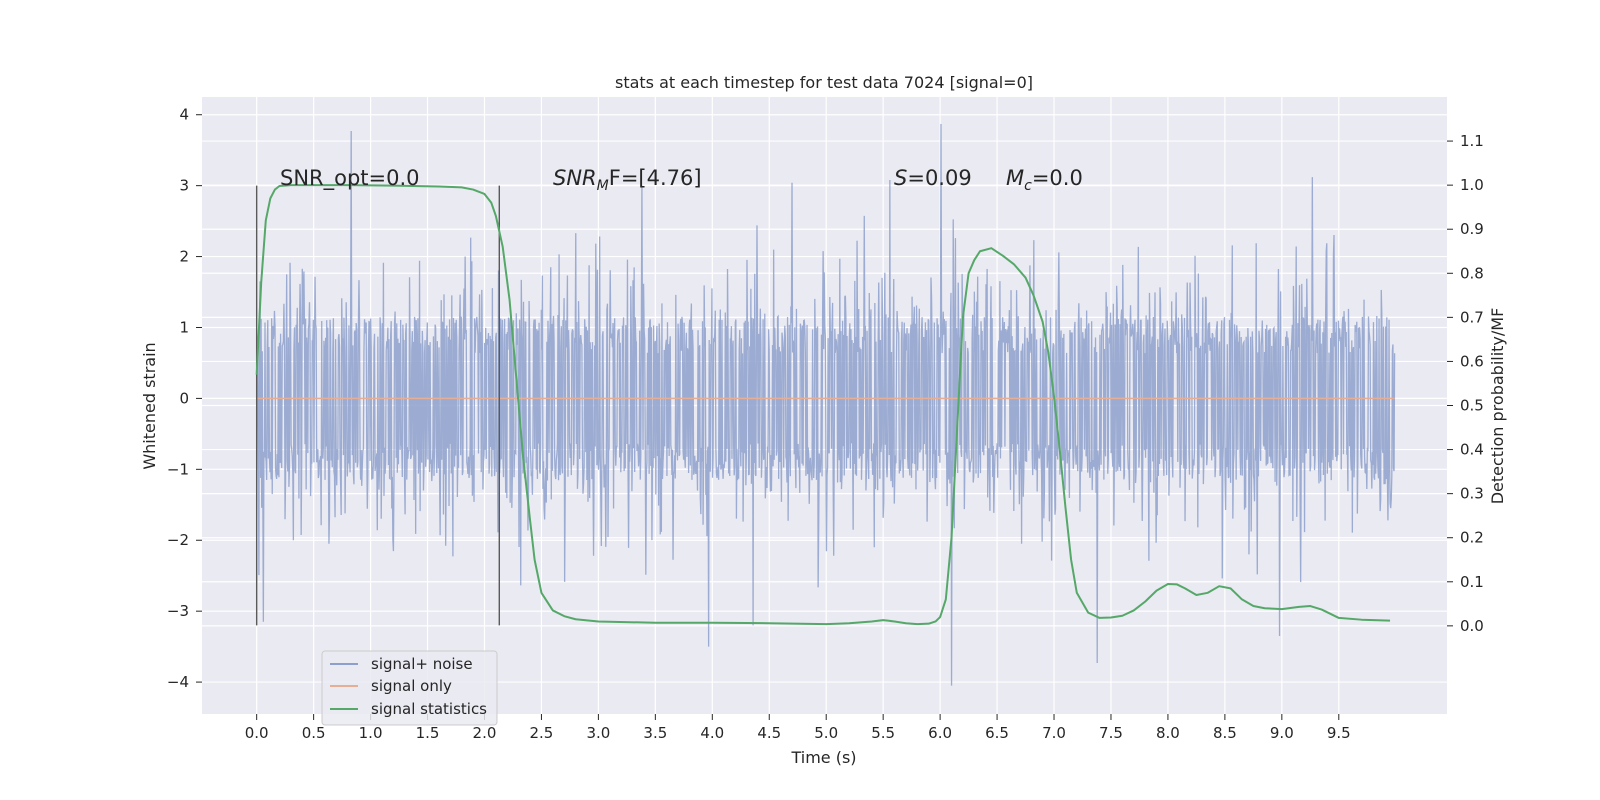  I want to click on y2-tick-label: 0.8, so click(1472, 273).